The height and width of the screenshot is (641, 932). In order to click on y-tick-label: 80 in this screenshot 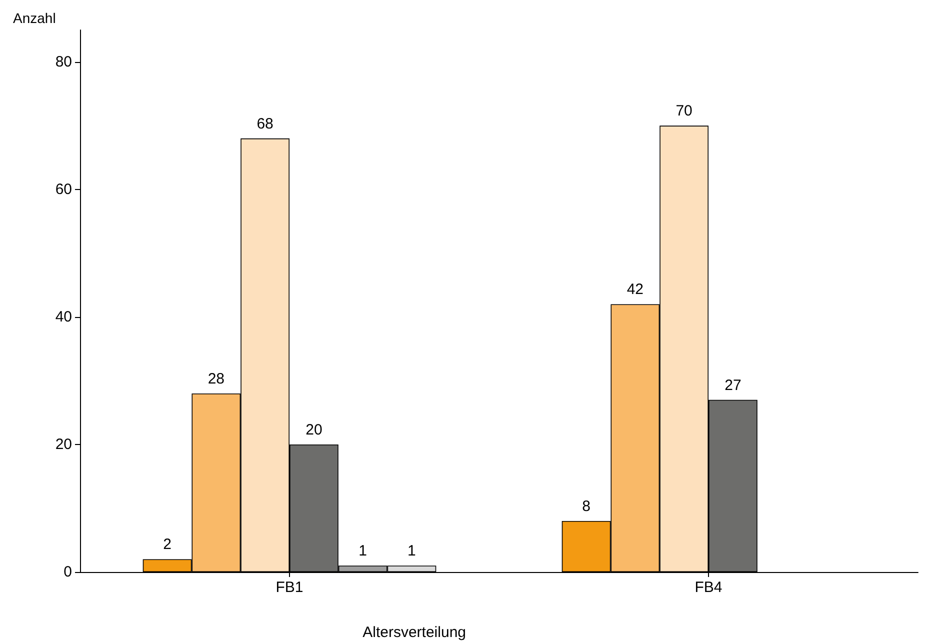, I will do `click(63, 61)`.